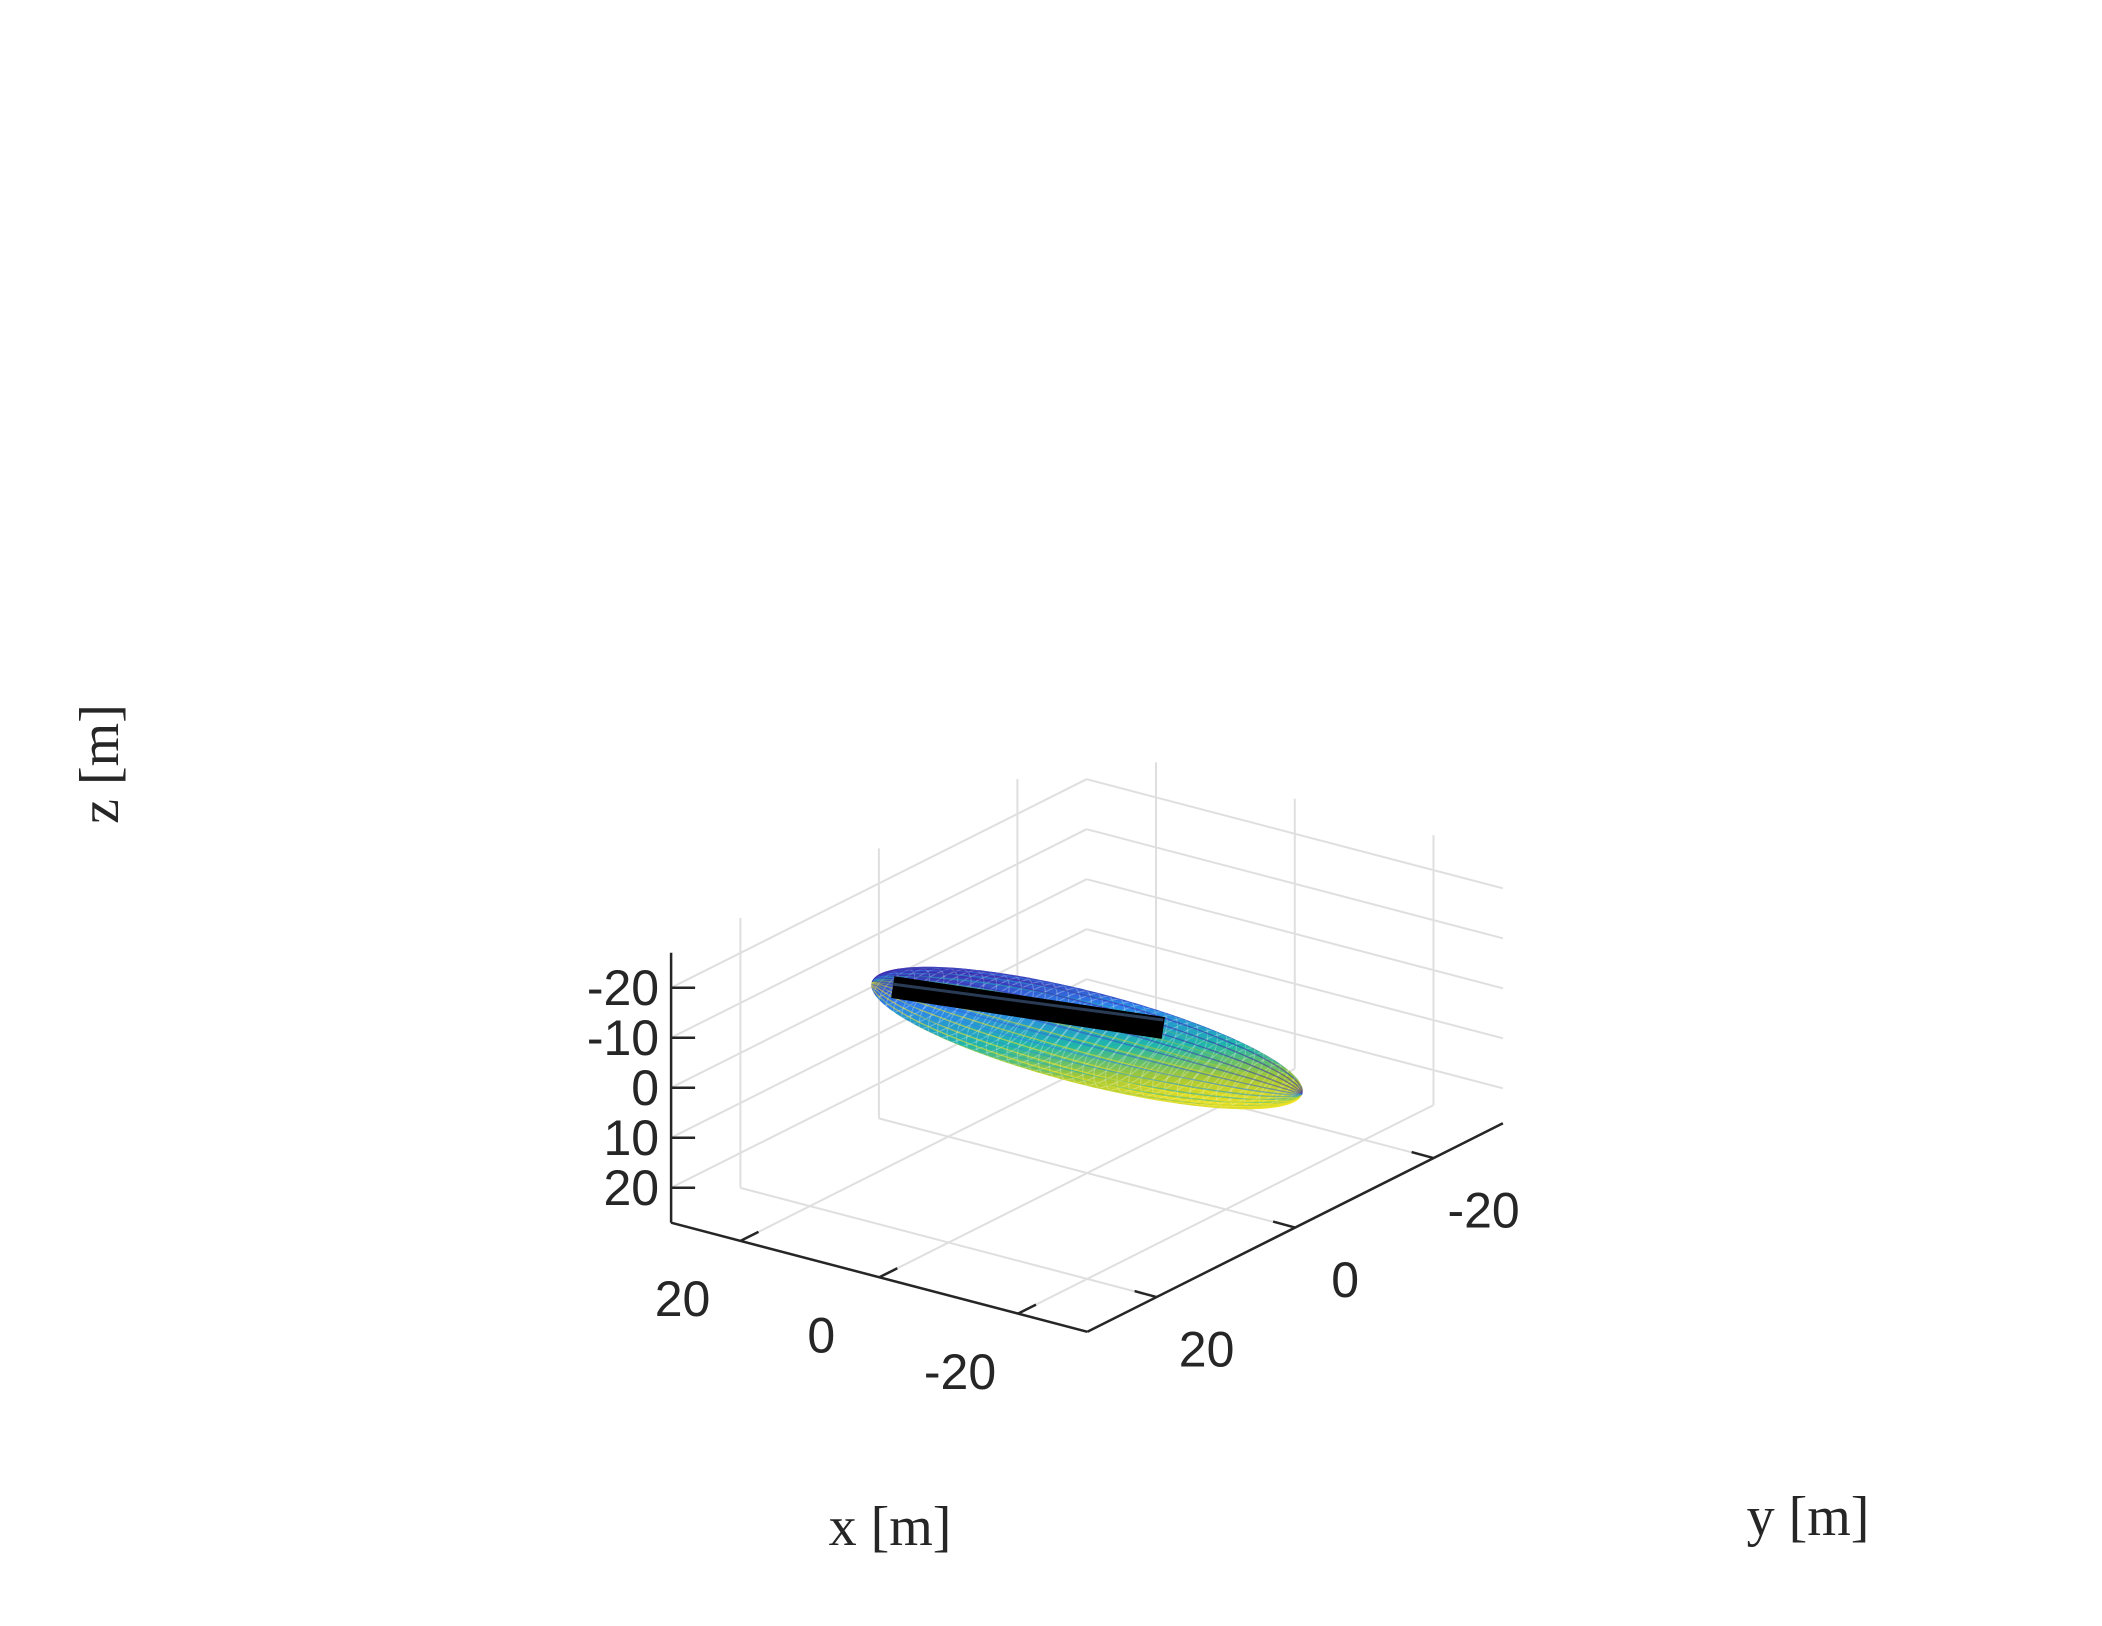  What do you see at coordinates (100, 764) in the screenshot?
I see `z-axis-label: z [m]` at bounding box center [100, 764].